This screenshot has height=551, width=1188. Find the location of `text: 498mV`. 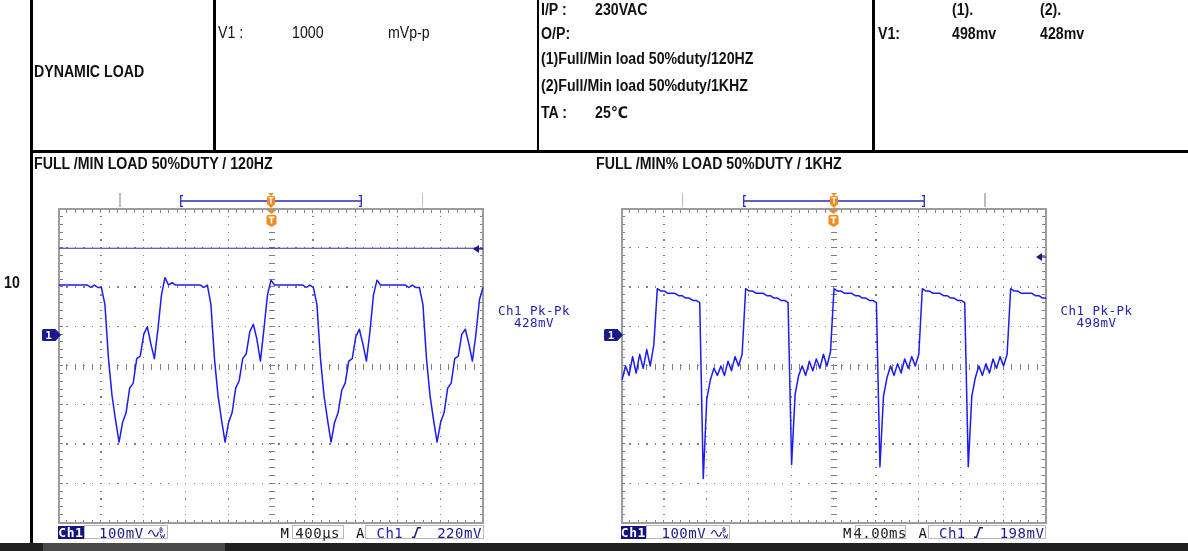

text: 498mV is located at coordinates (1096, 323).